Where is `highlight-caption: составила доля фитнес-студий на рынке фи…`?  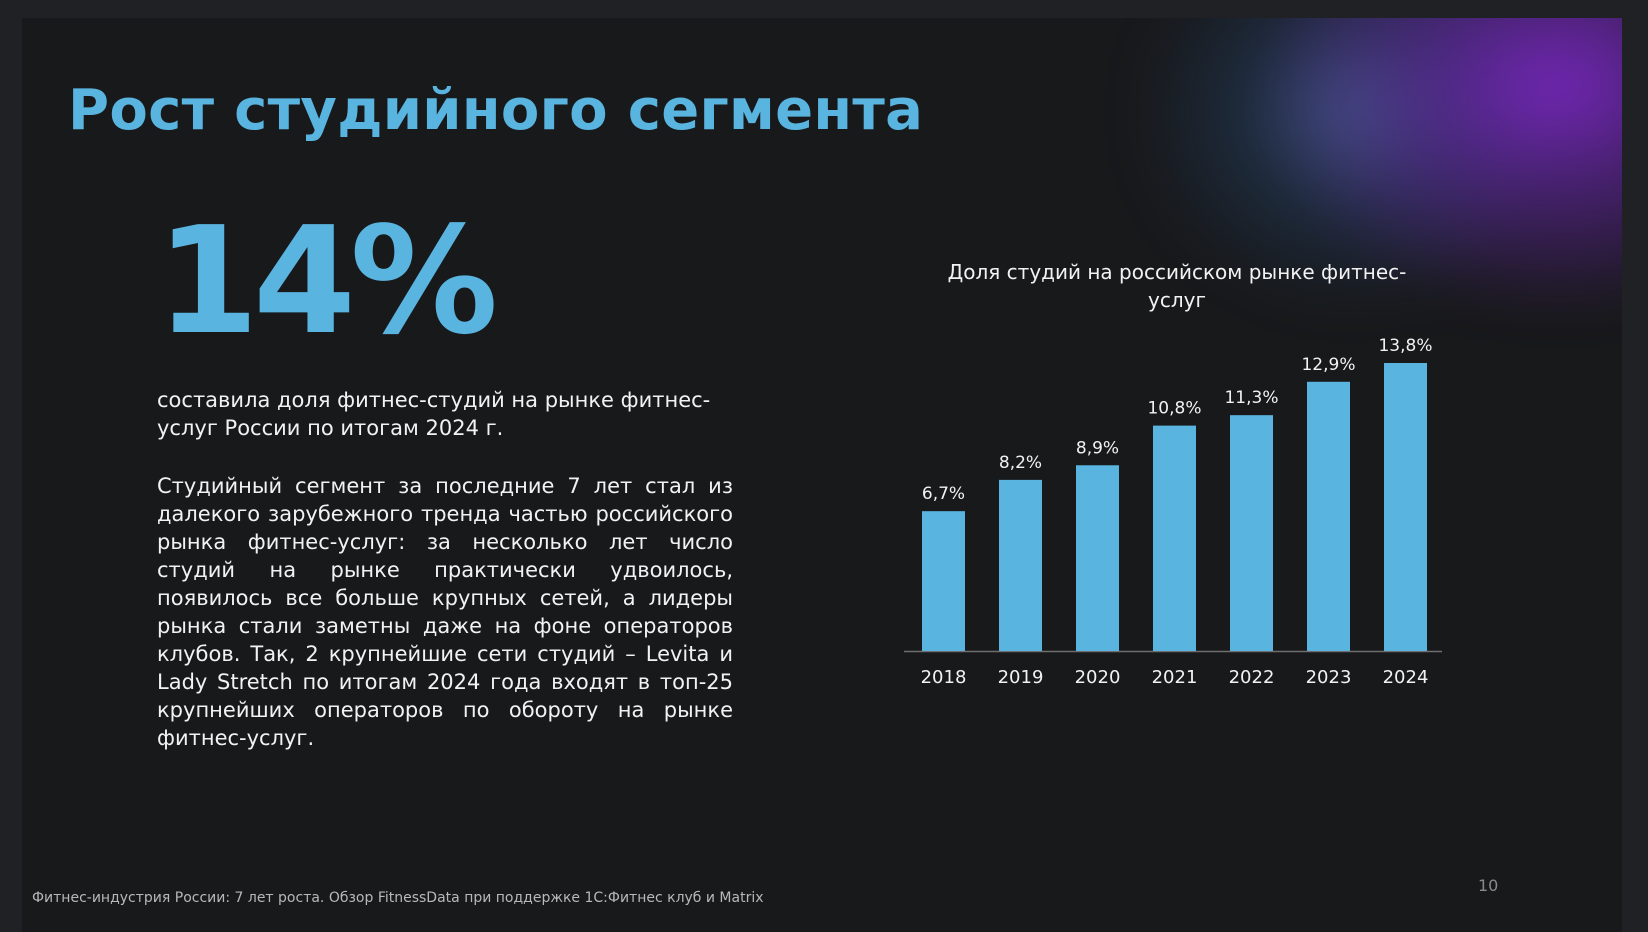 highlight-caption: составила доля фитнес-студий на рынке фи… is located at coordinates (434, 414).